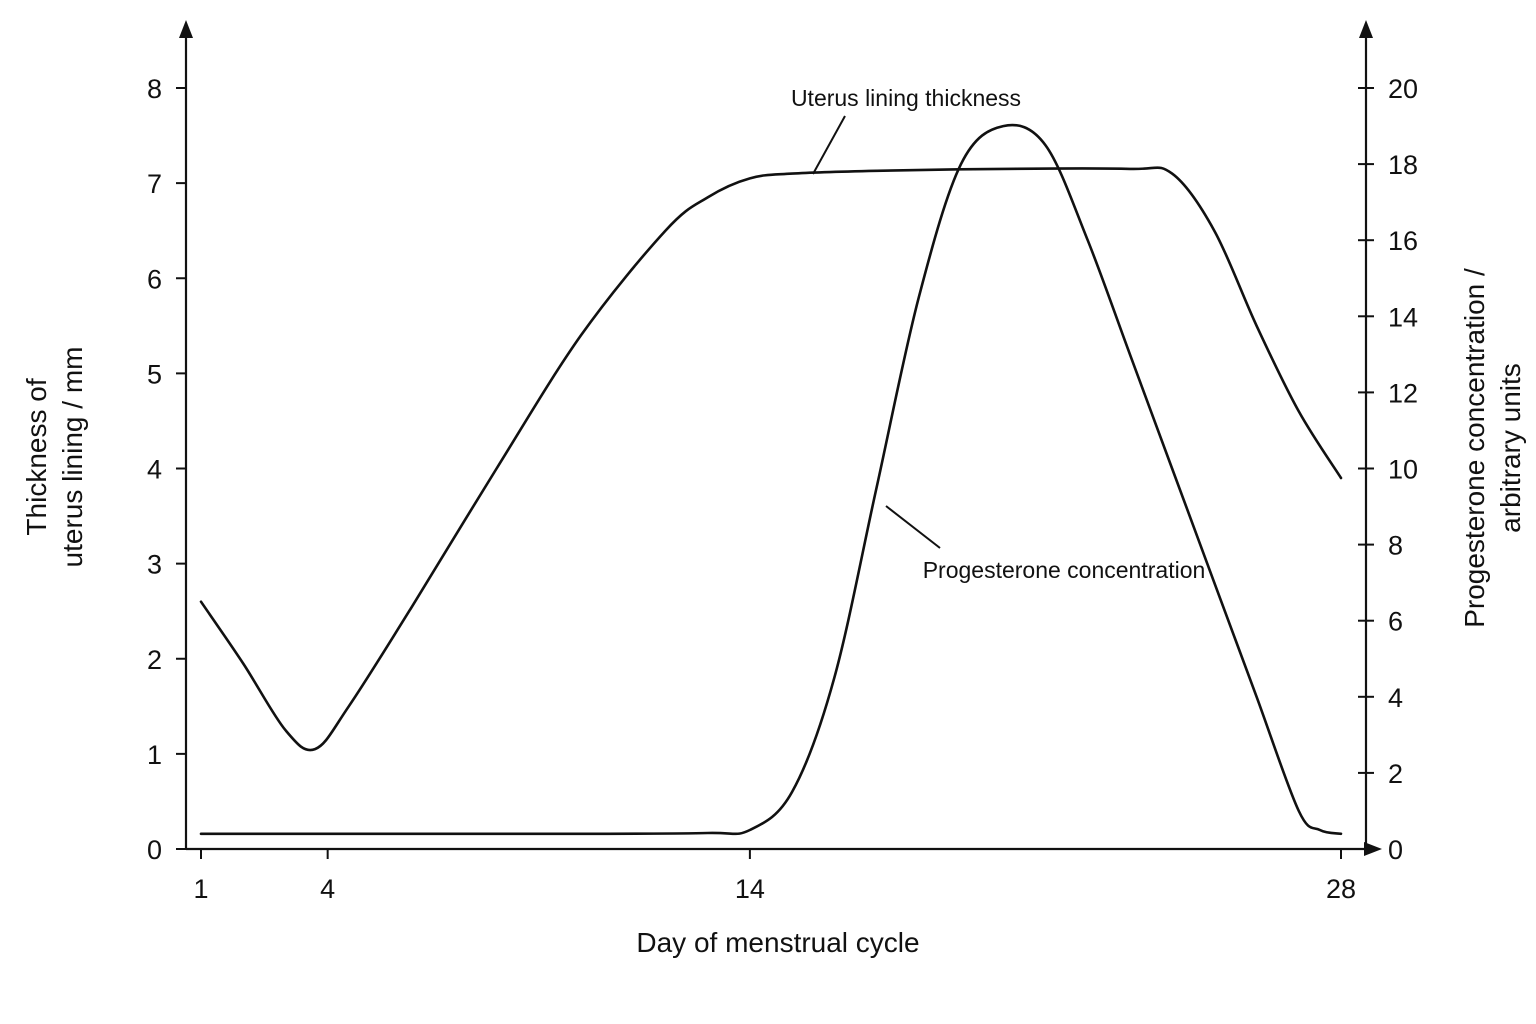 The width and height of the screenshot is (1536, 1024). Describe the element at coordinates (72, 457) in the screenshot. I see `y-axis-title-line-2: uterus lining / mm` at that location.